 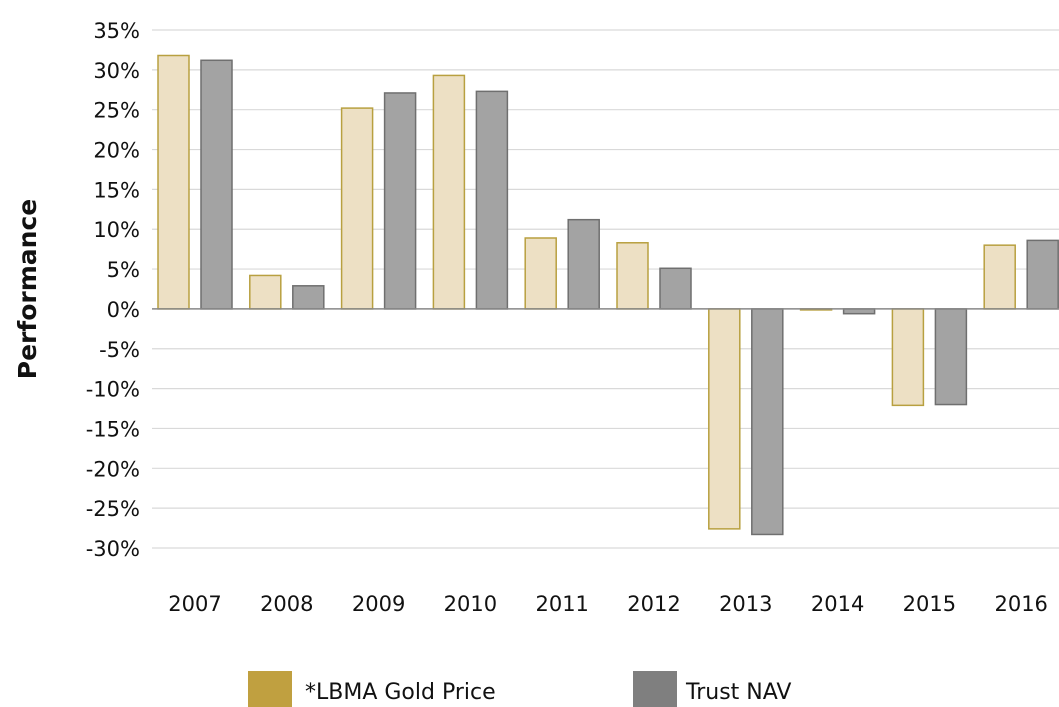 I want to click on y-tick-label: -10%, so click(x=113, y=390).